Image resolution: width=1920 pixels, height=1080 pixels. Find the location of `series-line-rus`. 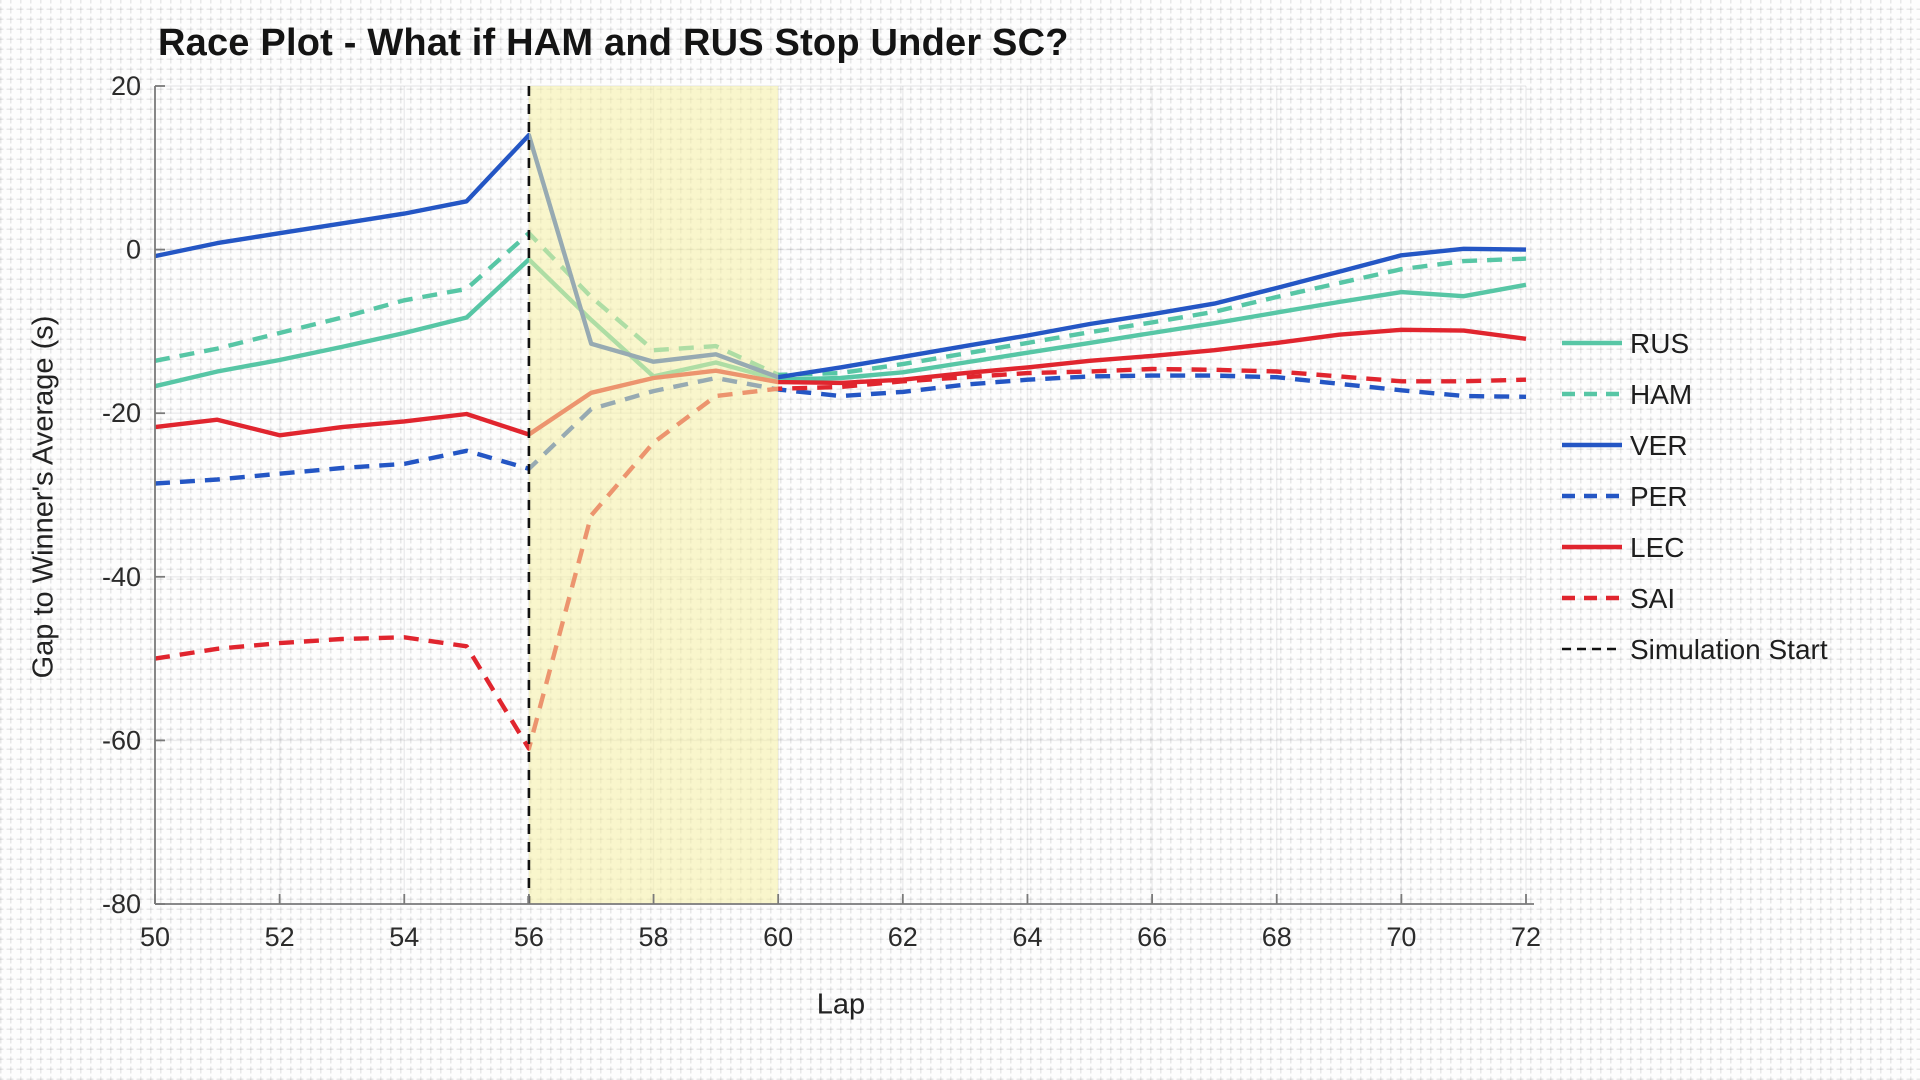

series-line-rus is located at coordinates (840, 323).